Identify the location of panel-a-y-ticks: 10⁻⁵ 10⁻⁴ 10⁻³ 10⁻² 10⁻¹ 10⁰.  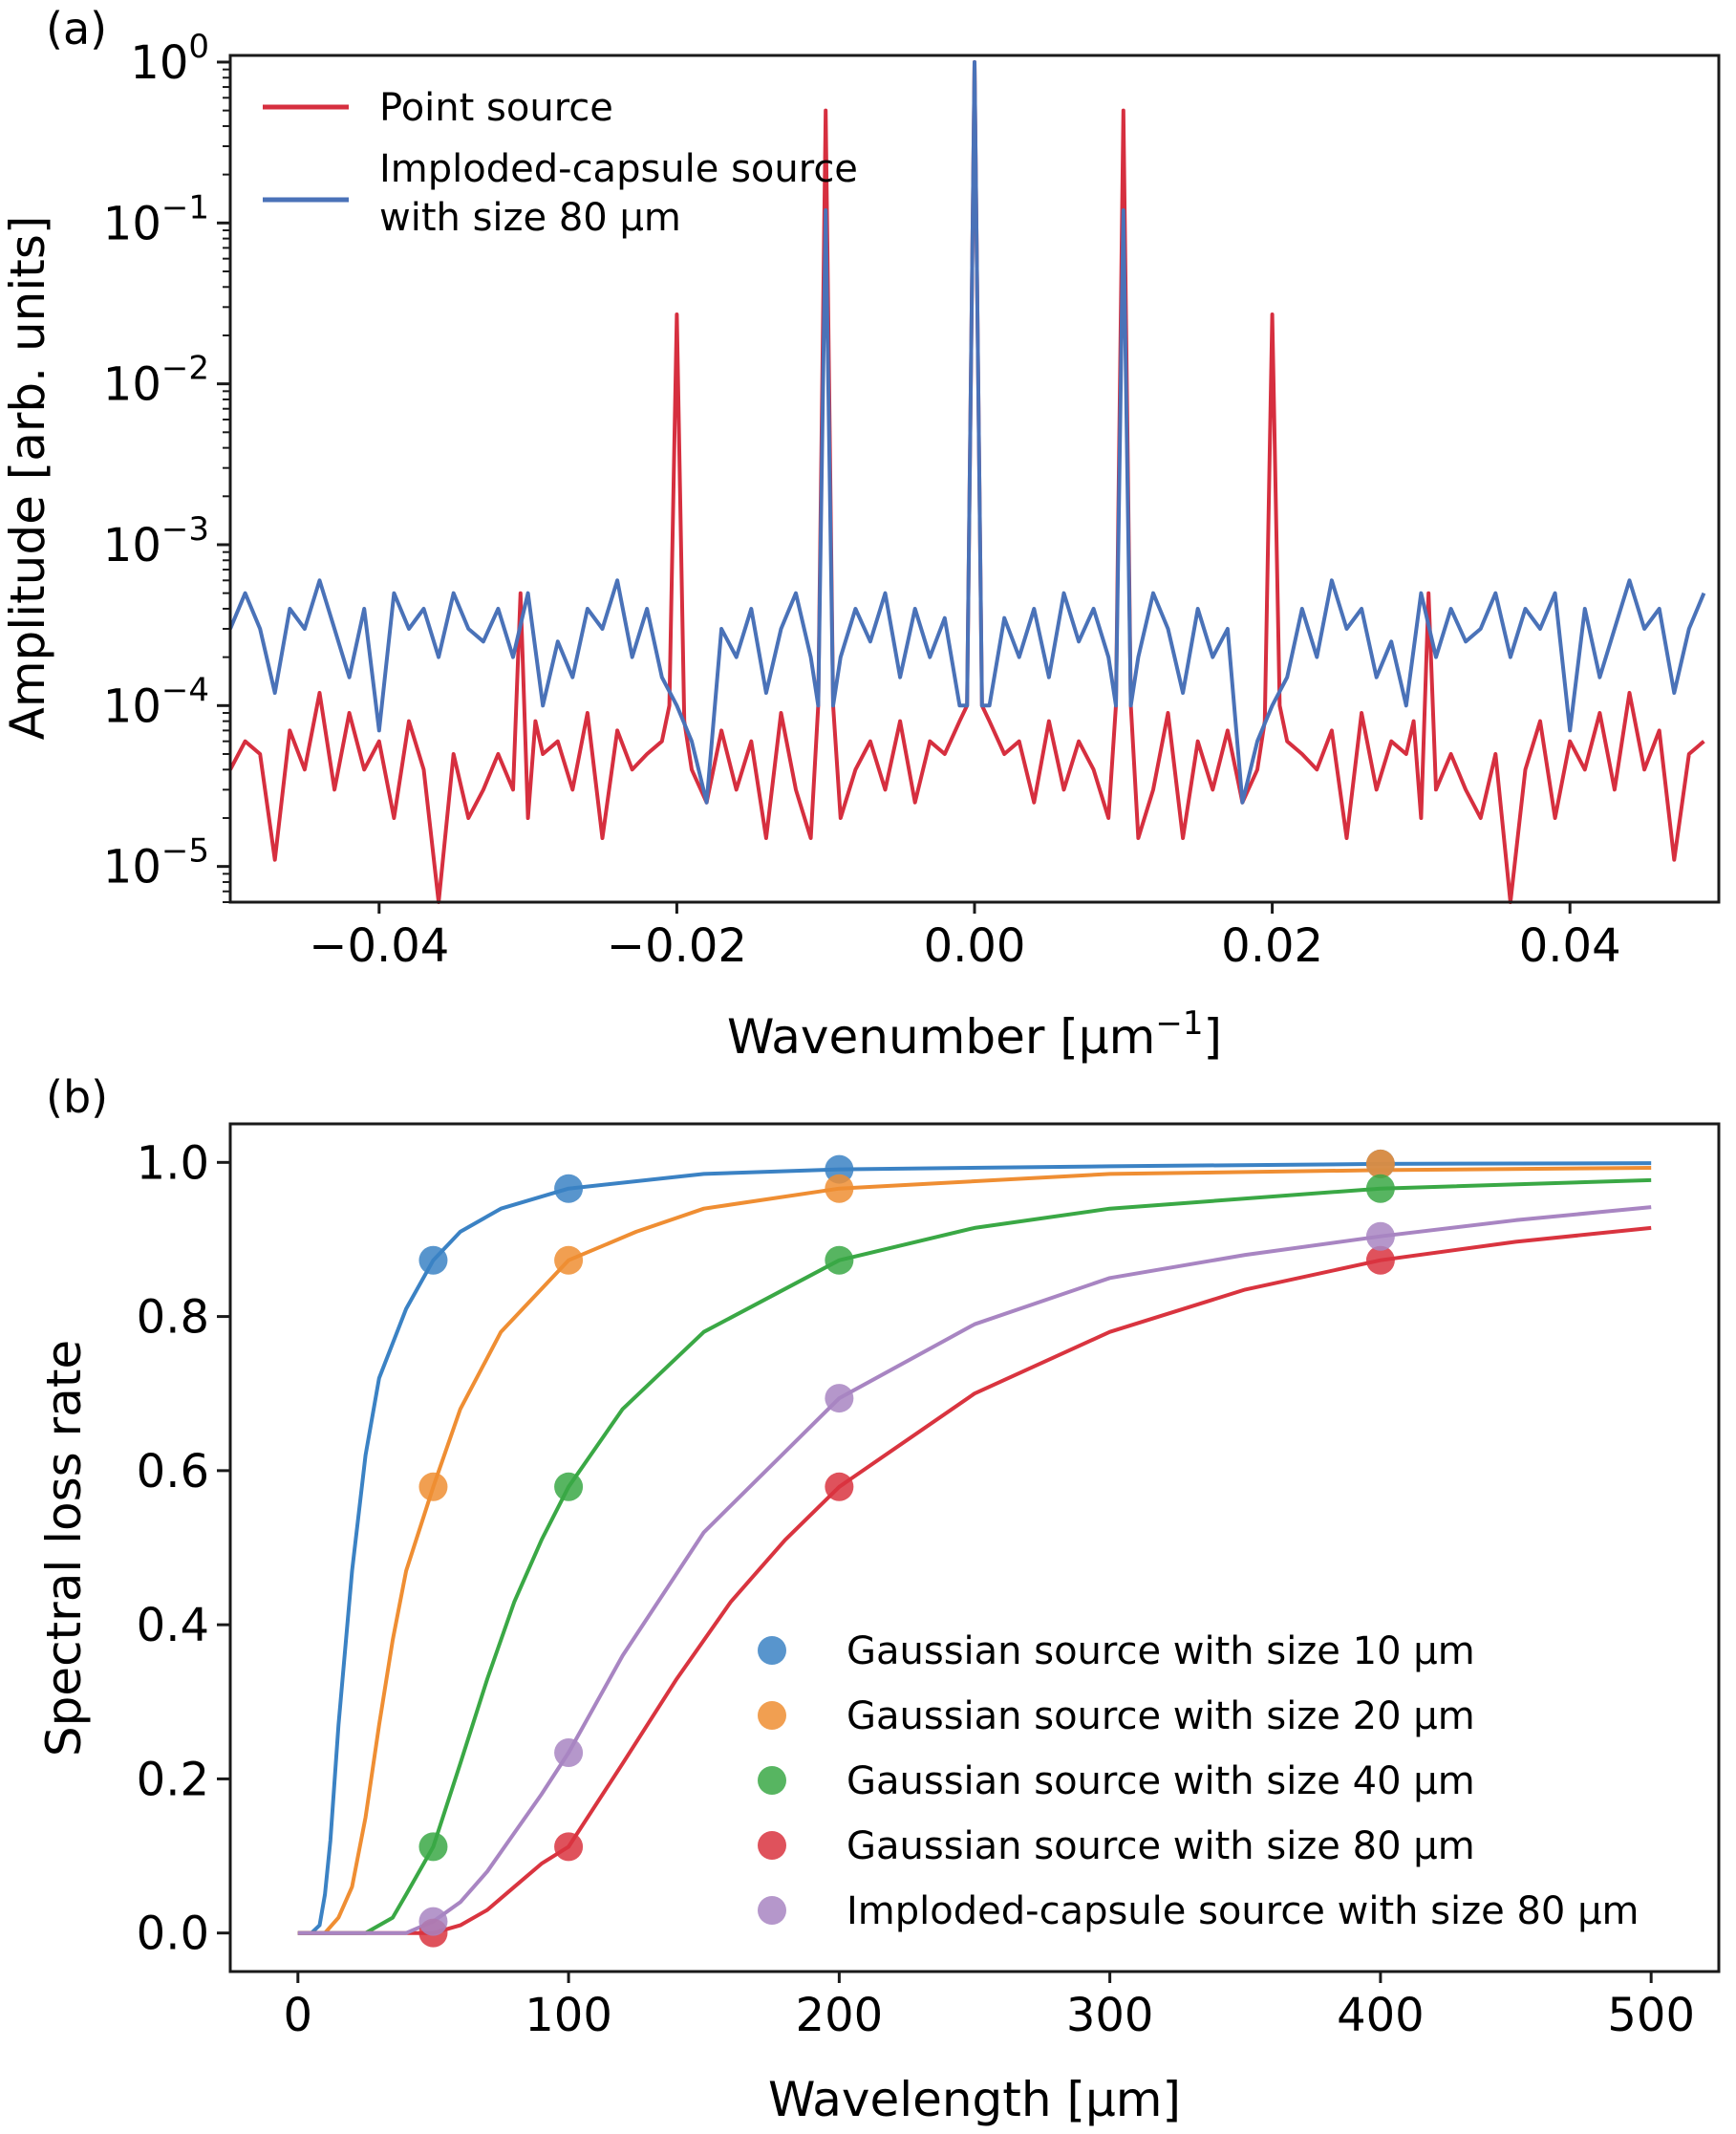
(166, 466).